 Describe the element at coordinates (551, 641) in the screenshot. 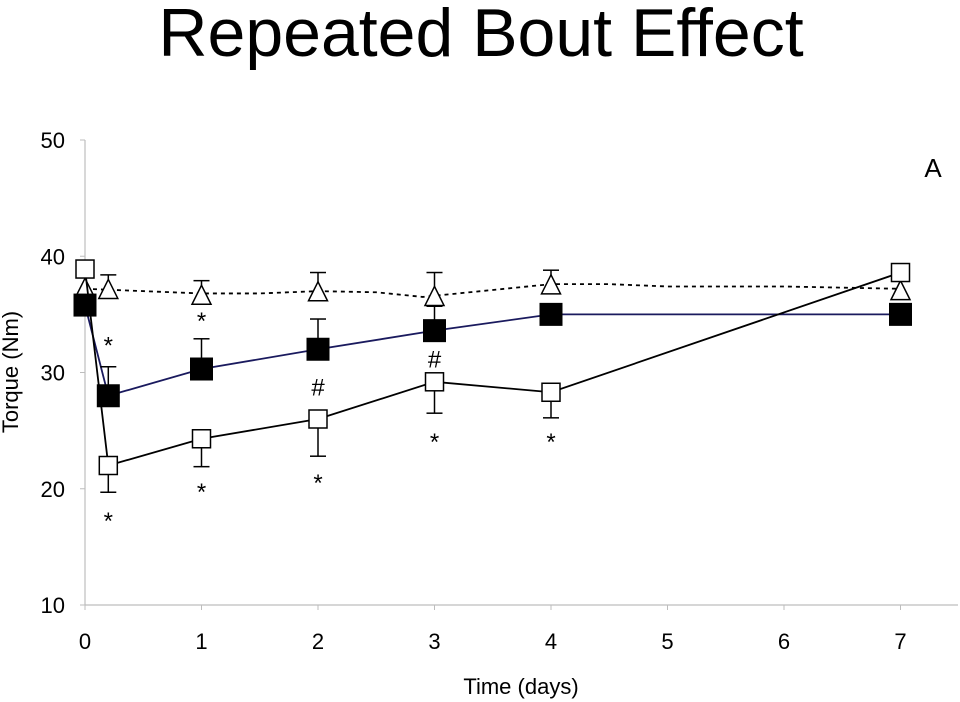

I see `x-tick-label: 4` at that location.